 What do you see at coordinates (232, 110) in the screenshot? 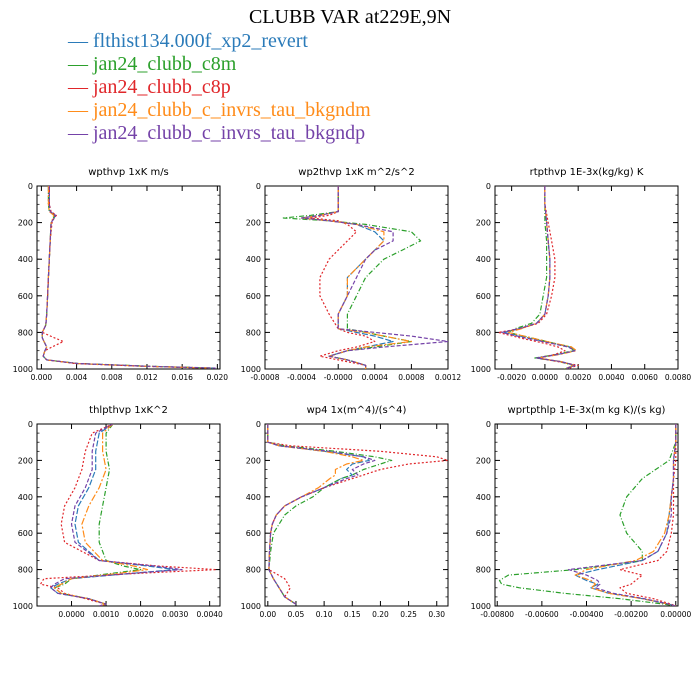
I see `legend-label: jan24_clubb_c_invrs_tau_bkgndm` at bounding box center [232, 110].